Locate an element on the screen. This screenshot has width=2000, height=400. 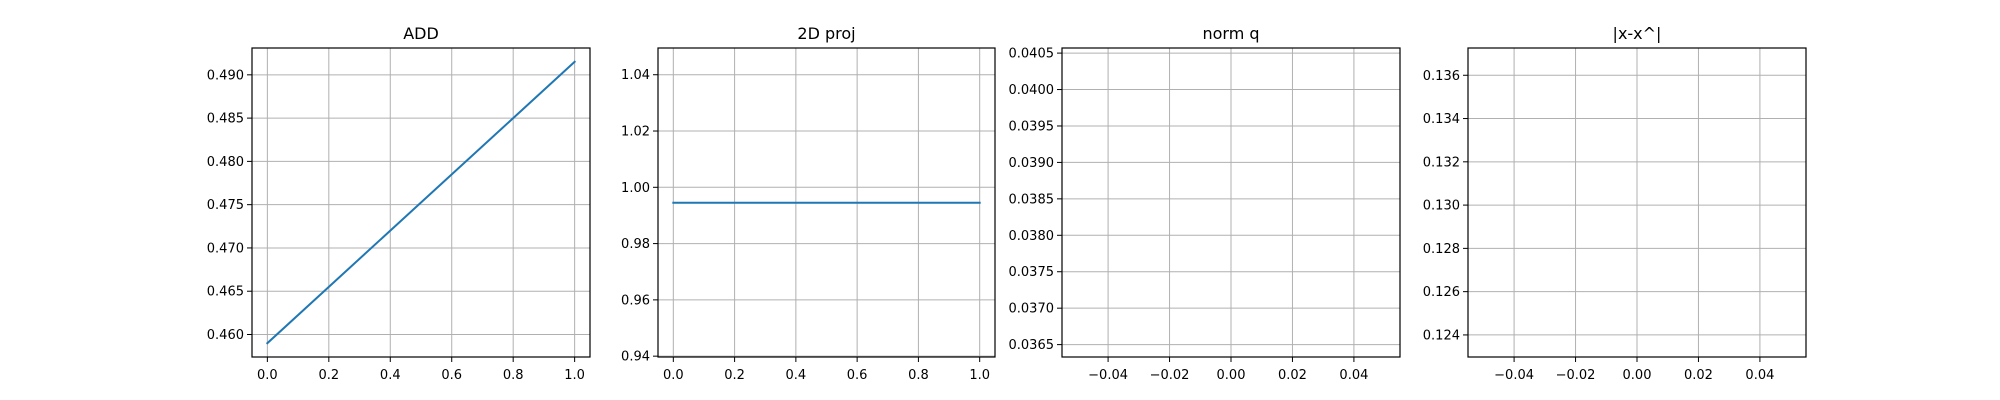
y-tick-label: 0.94 is located at coordinates (635, 357).